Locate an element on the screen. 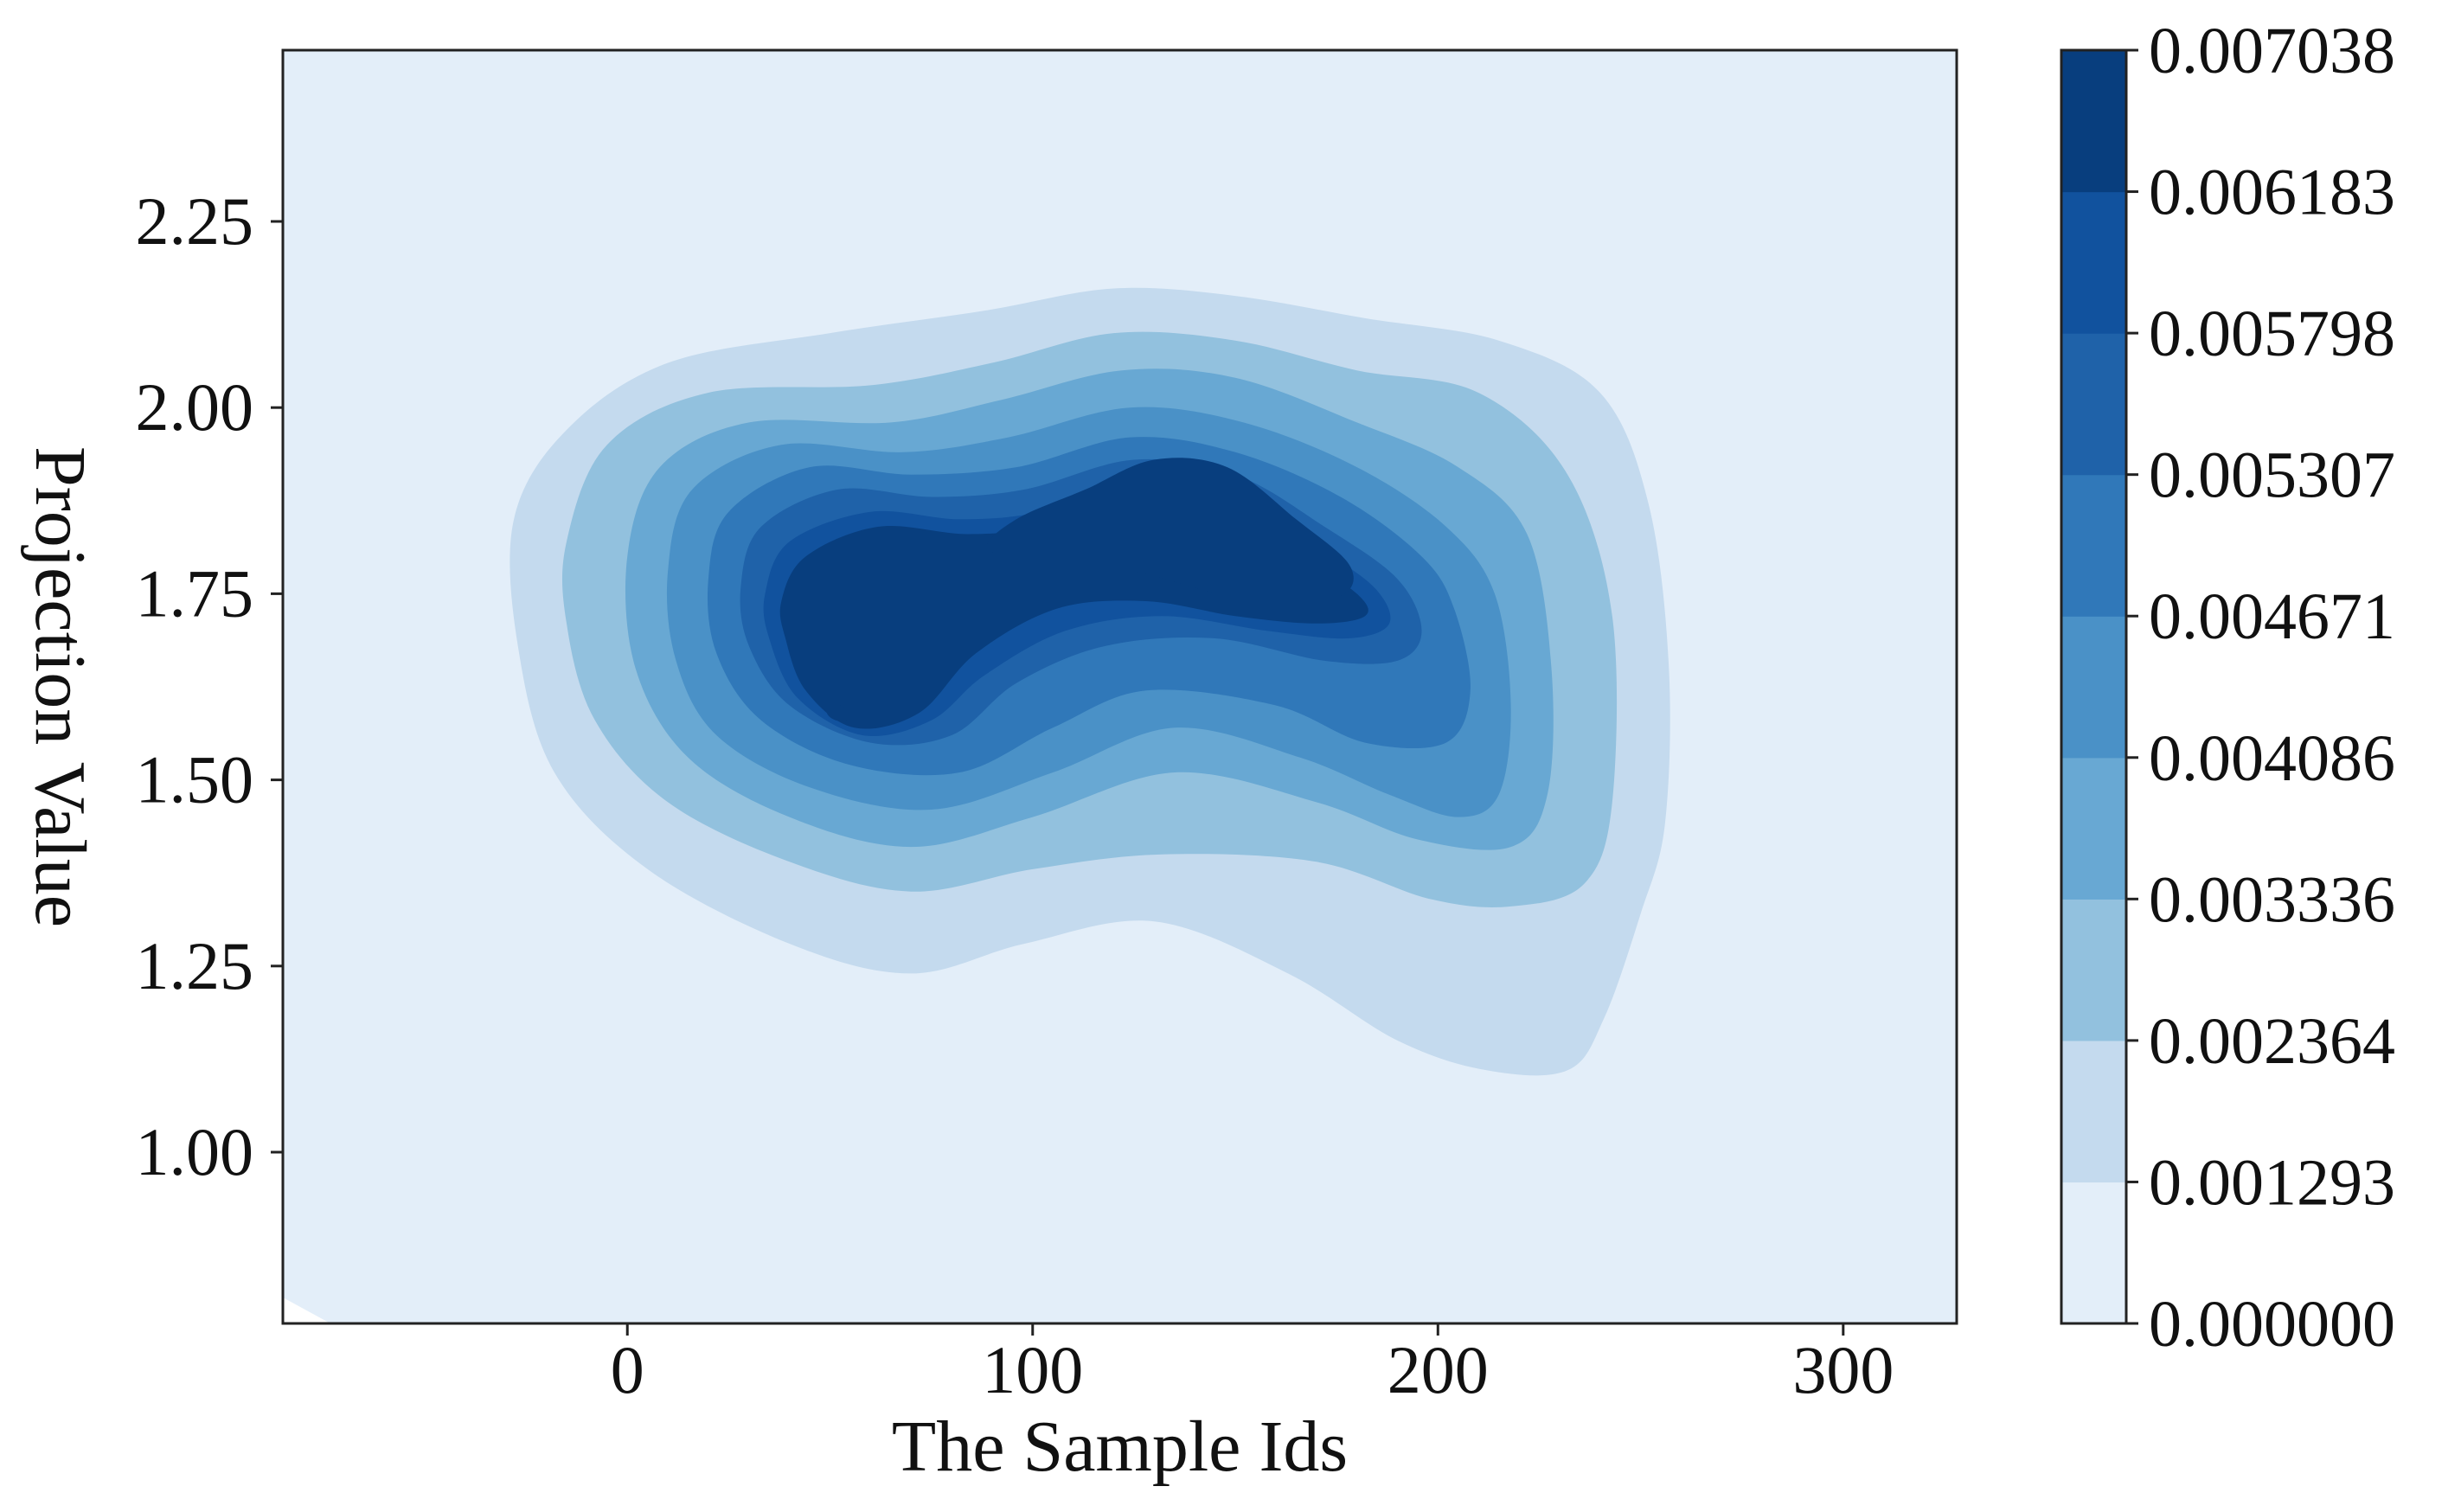 This screenshot has width=2461, height=1512. y-tick-label-0: 1.00 is located at coordinates (195, 1151).